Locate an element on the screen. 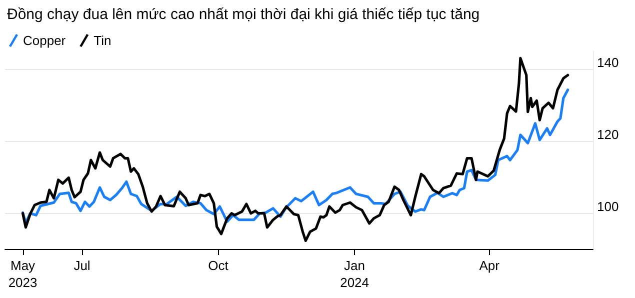 This screenshot has height=298, width=635. y-tick-label: 100 is located at coordinates (608, 206).